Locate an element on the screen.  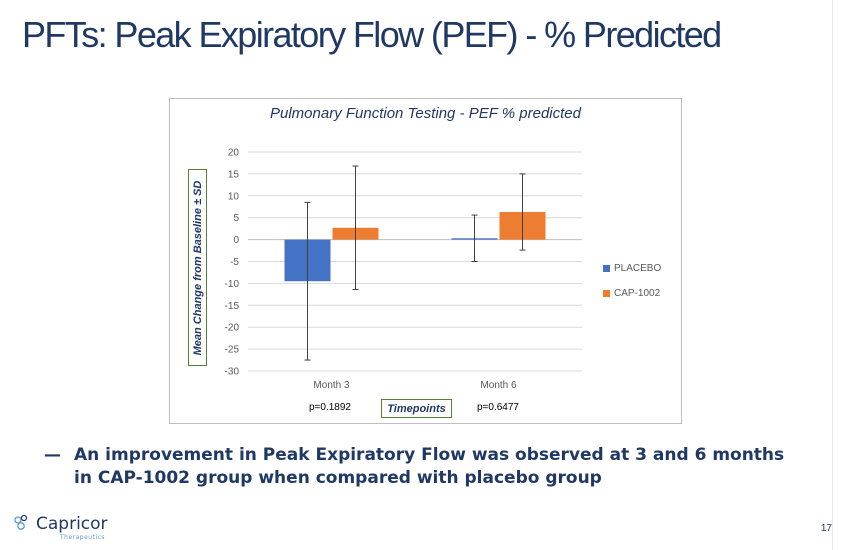
y-tick-label: -15 is located at coordinates (232, 306).